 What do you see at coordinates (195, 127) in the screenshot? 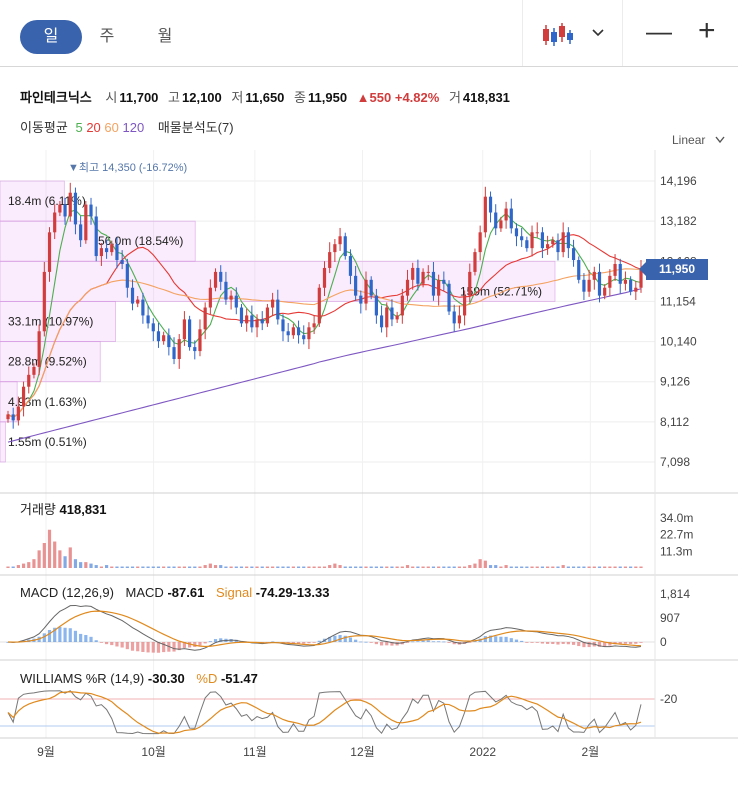
I see `volume-profile-label: 매물분석도(7)` at bounding box center [195, 127].